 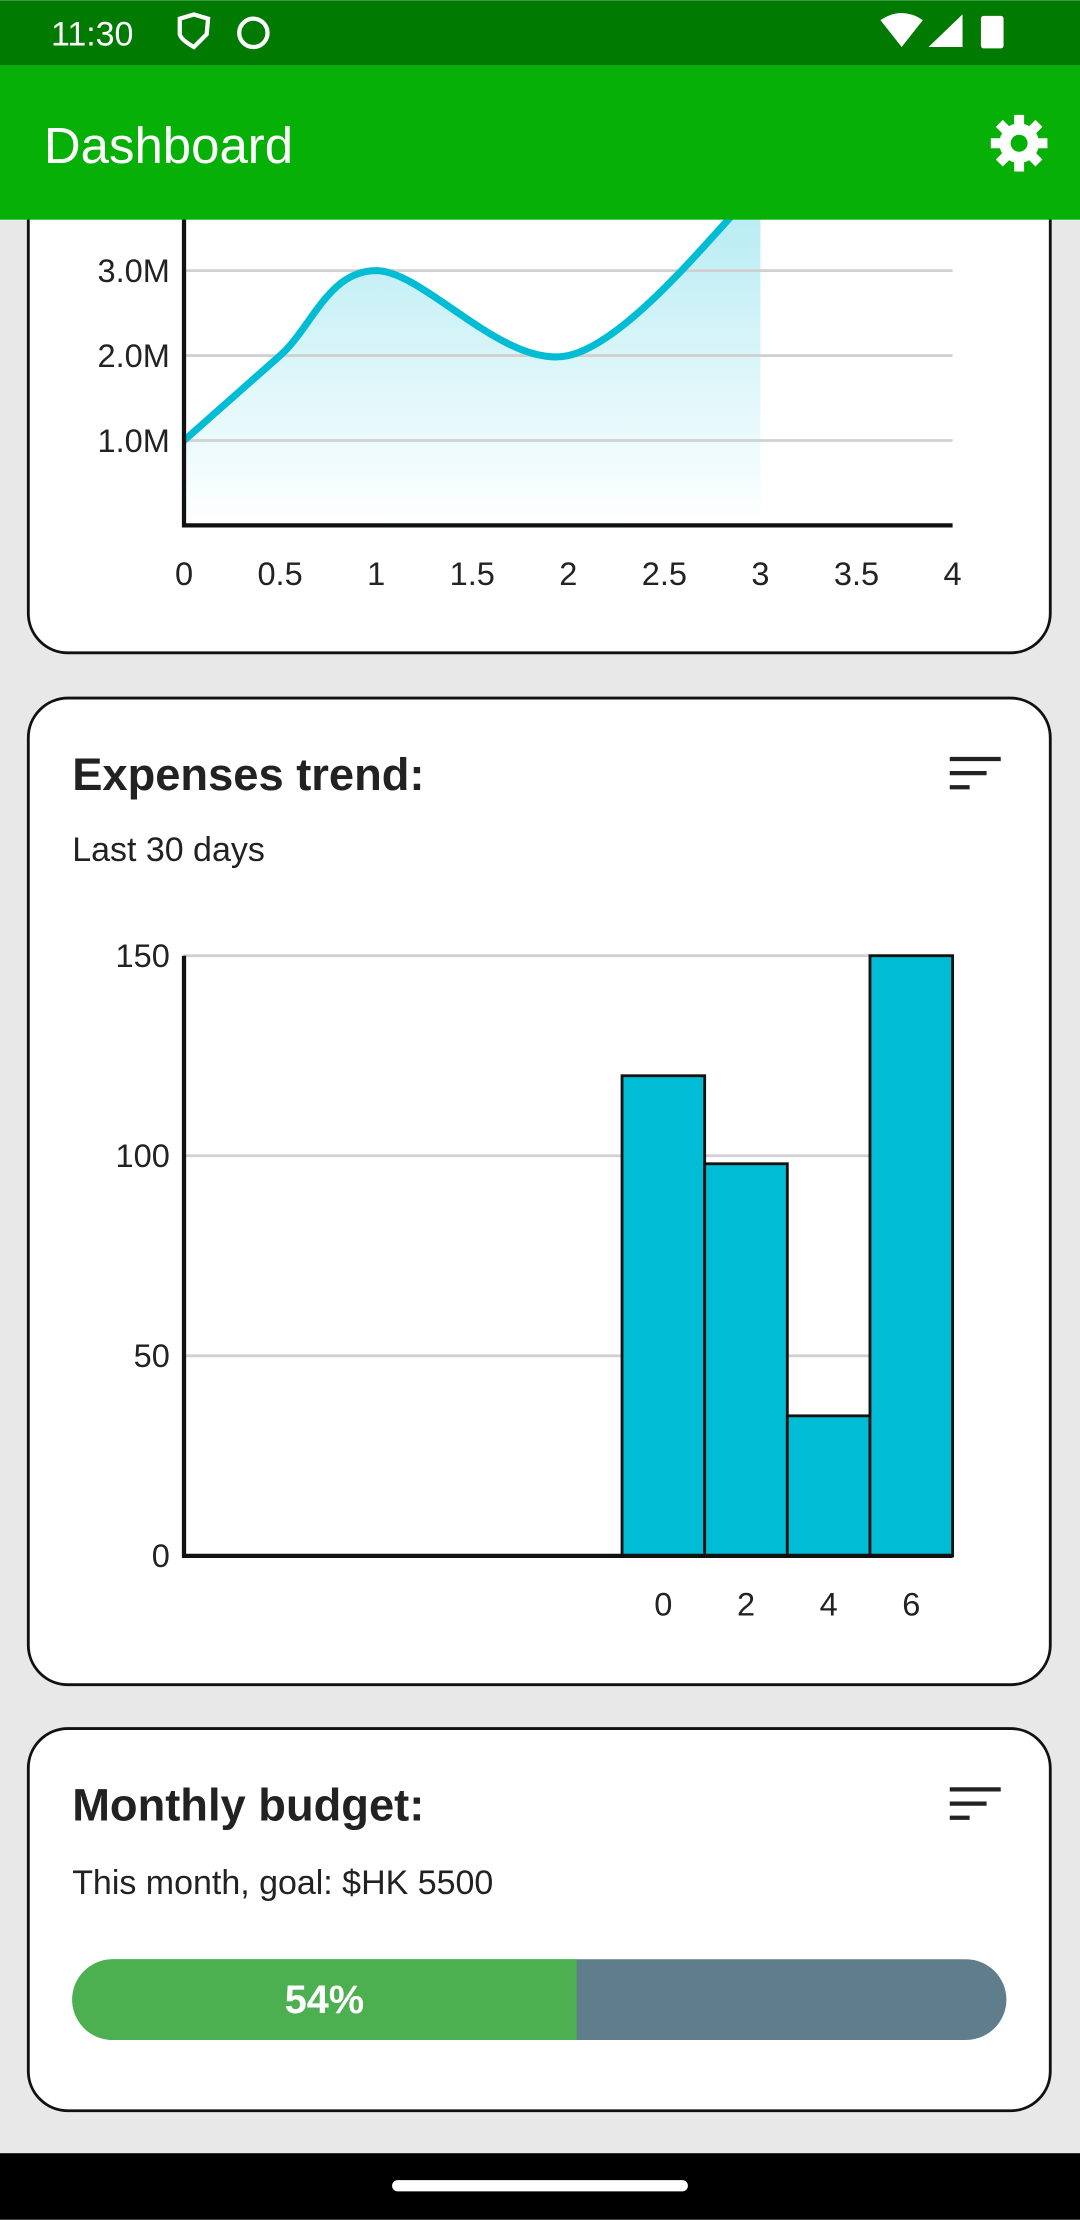 I want to click on x-tick-label: 6, so click(x=911, y=1604).